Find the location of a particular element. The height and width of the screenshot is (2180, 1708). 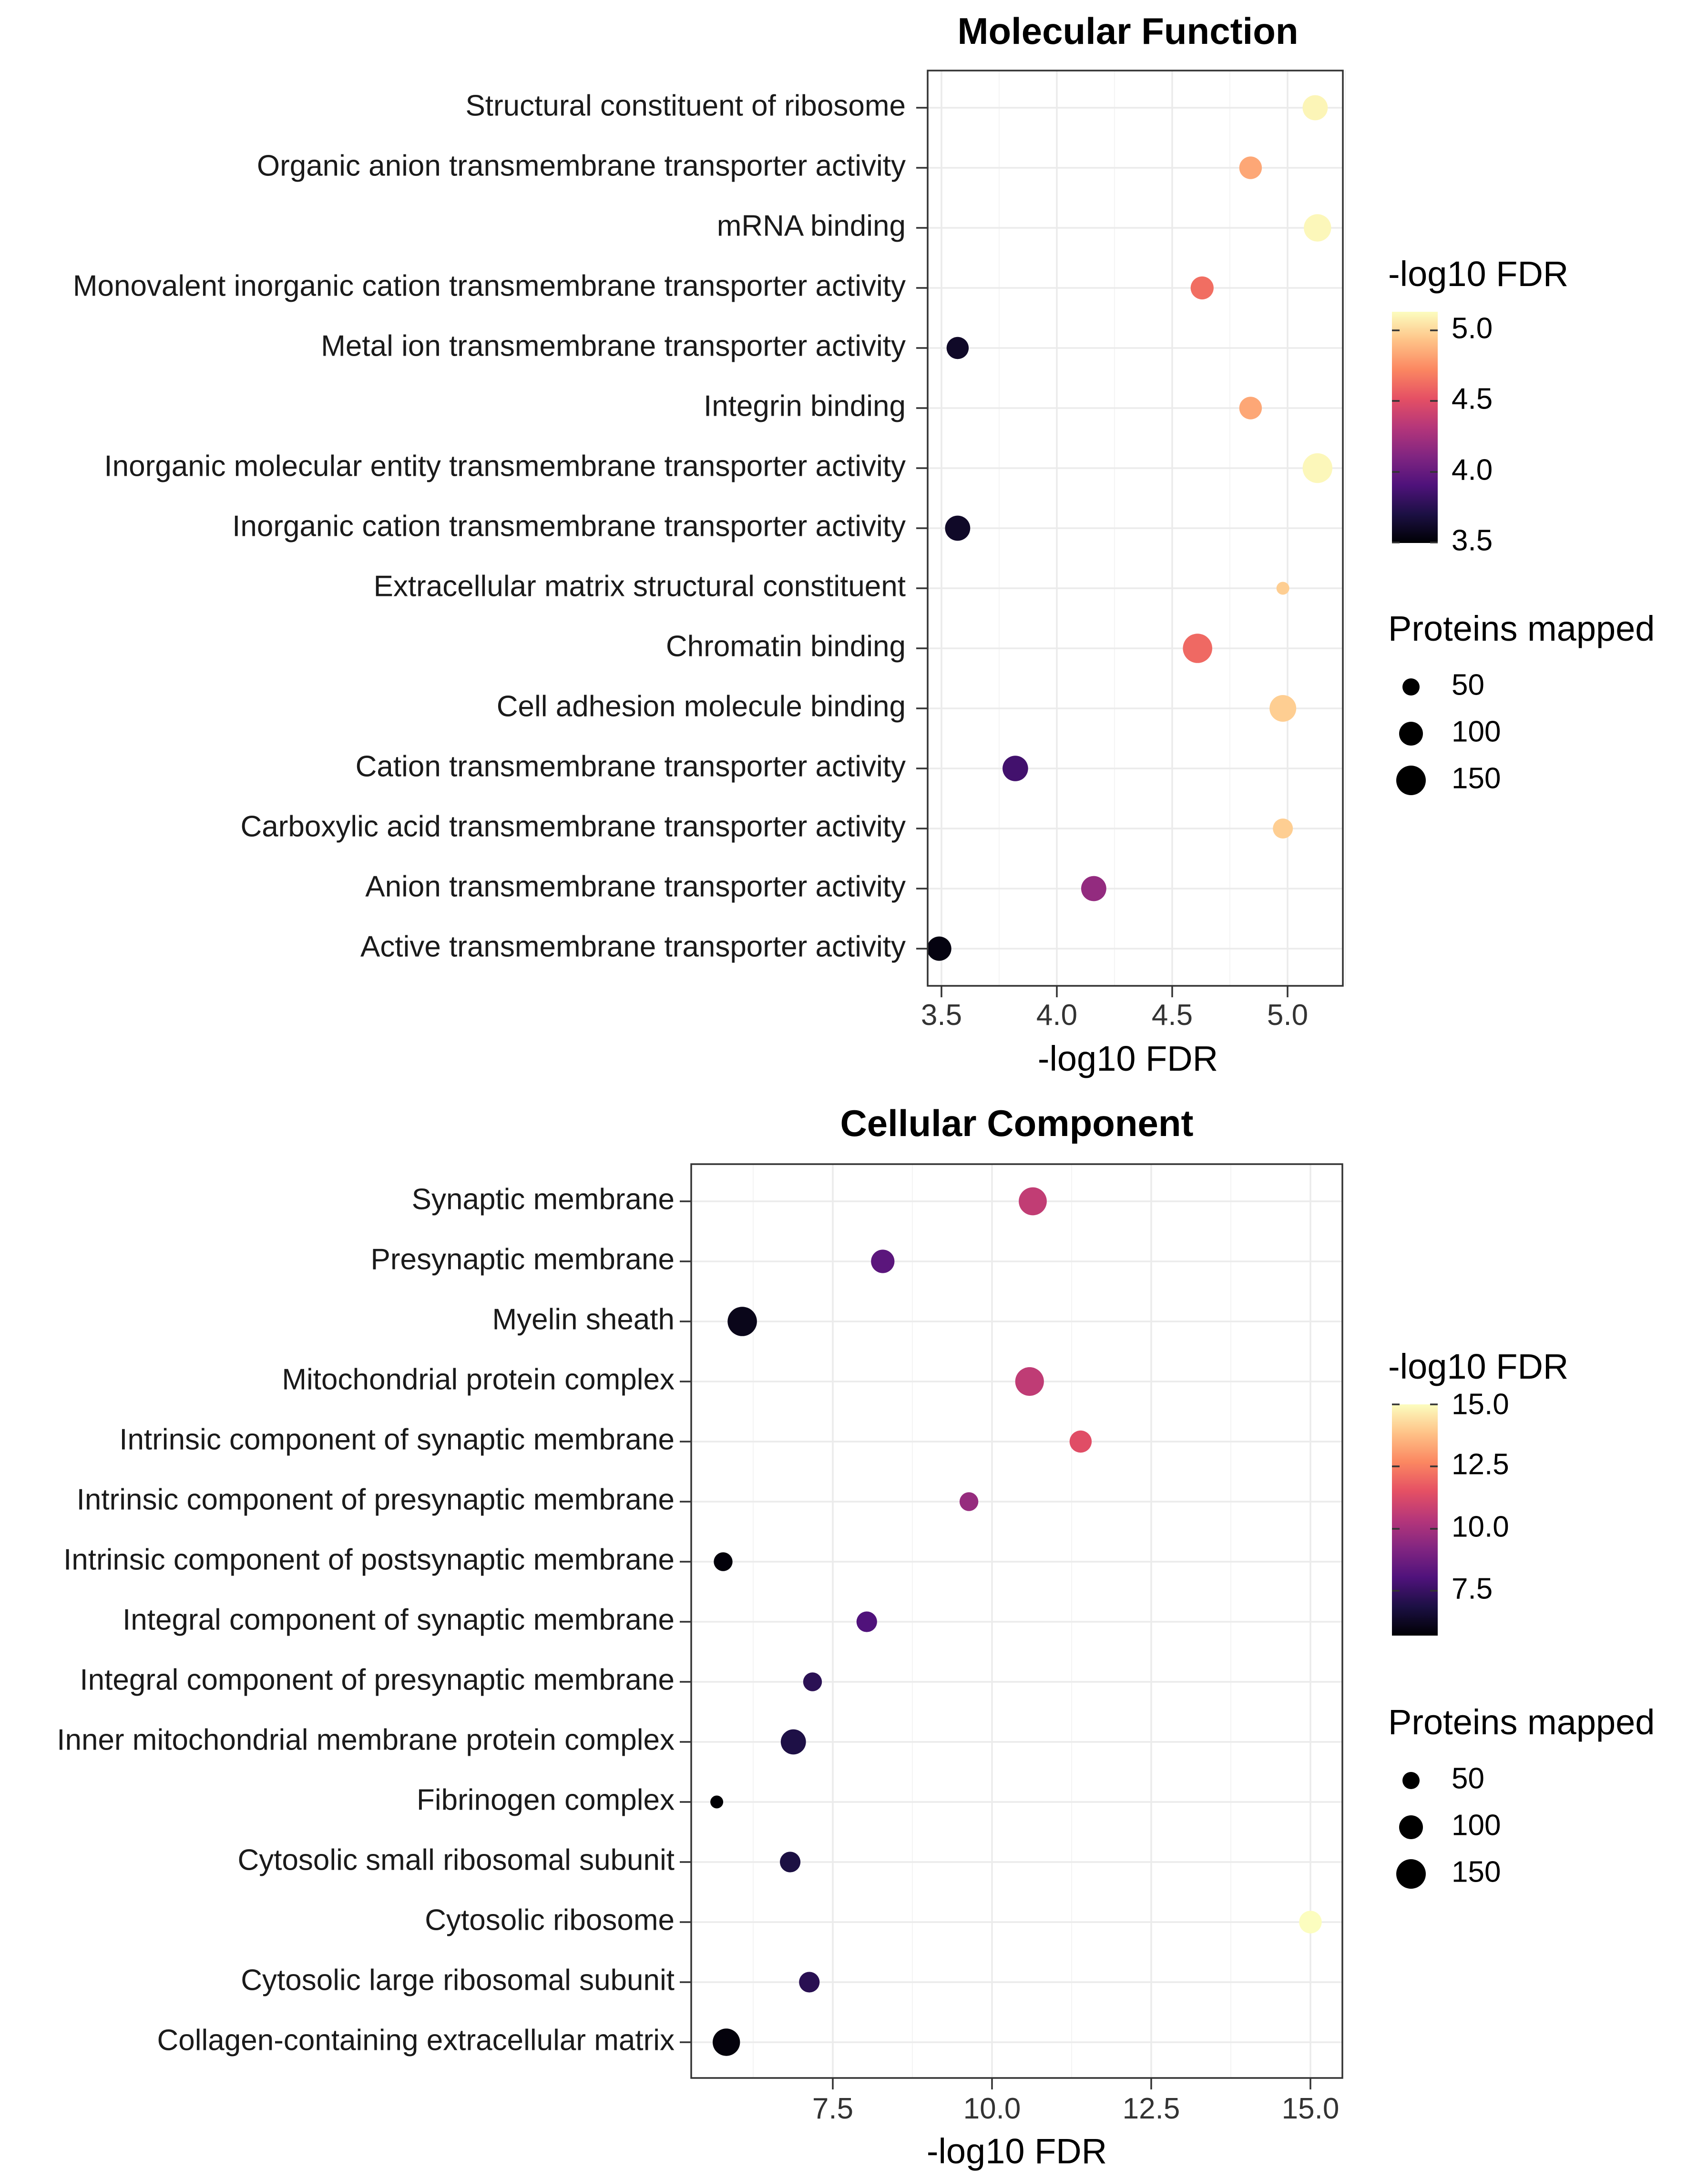

x-tick-label: 12.5 is located at coordinates (1151, 2109).